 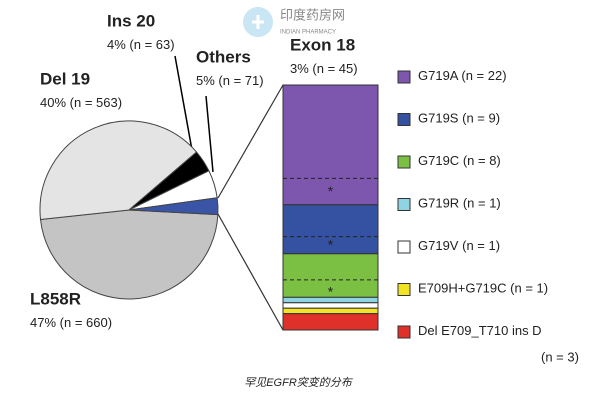 What do you see at coordinates (483, 75) in the screenshot?
I see `legend-value: (n = 22)` at bounding box center [483, 75].